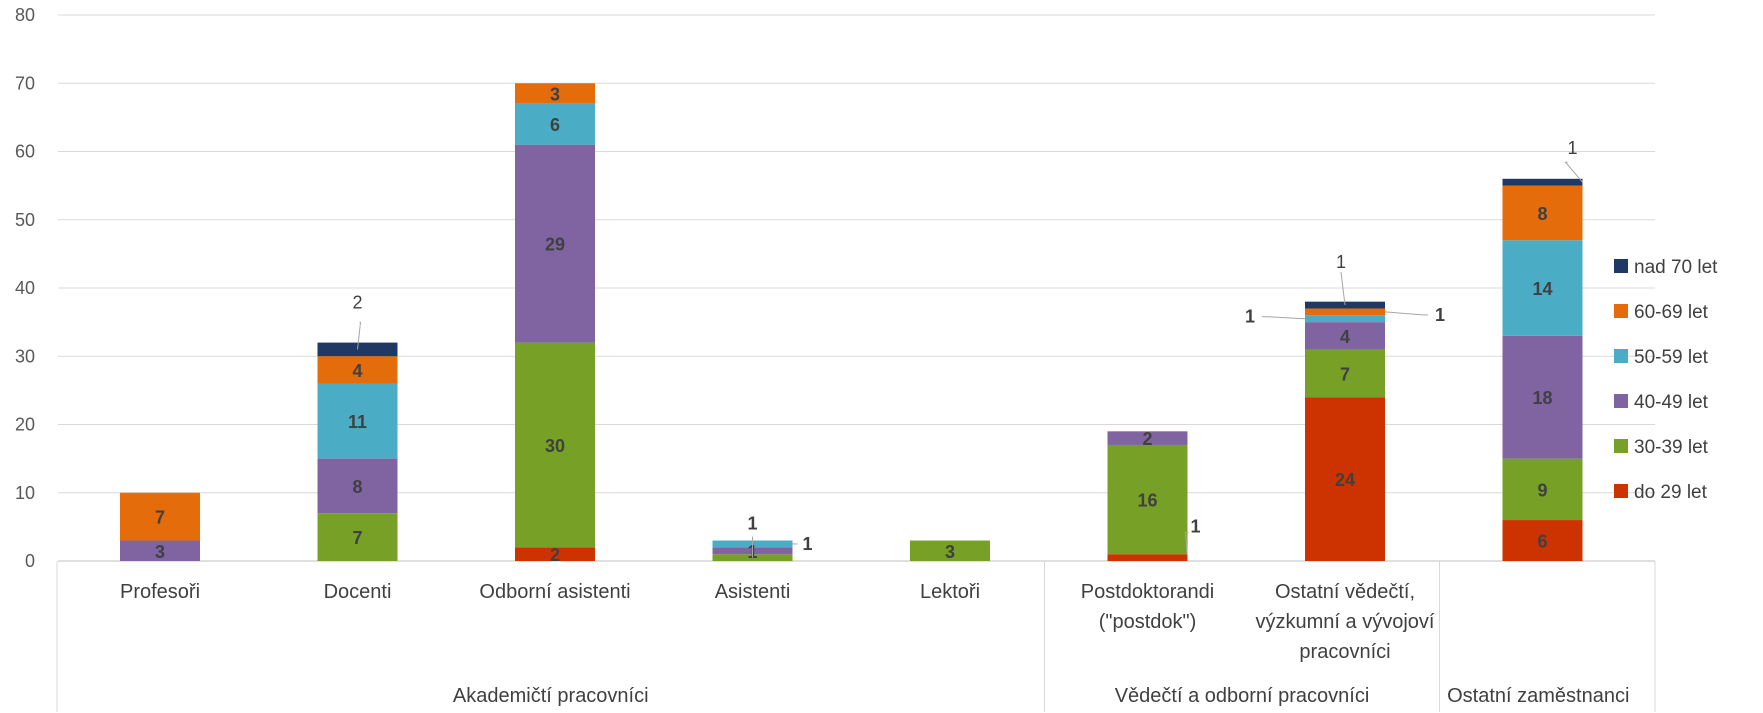 This screenshot has height=713, width=1763. Describe the element at coordinates (1671, 492) in the screenshot. I see `legend-label: do 29 let` at that location.